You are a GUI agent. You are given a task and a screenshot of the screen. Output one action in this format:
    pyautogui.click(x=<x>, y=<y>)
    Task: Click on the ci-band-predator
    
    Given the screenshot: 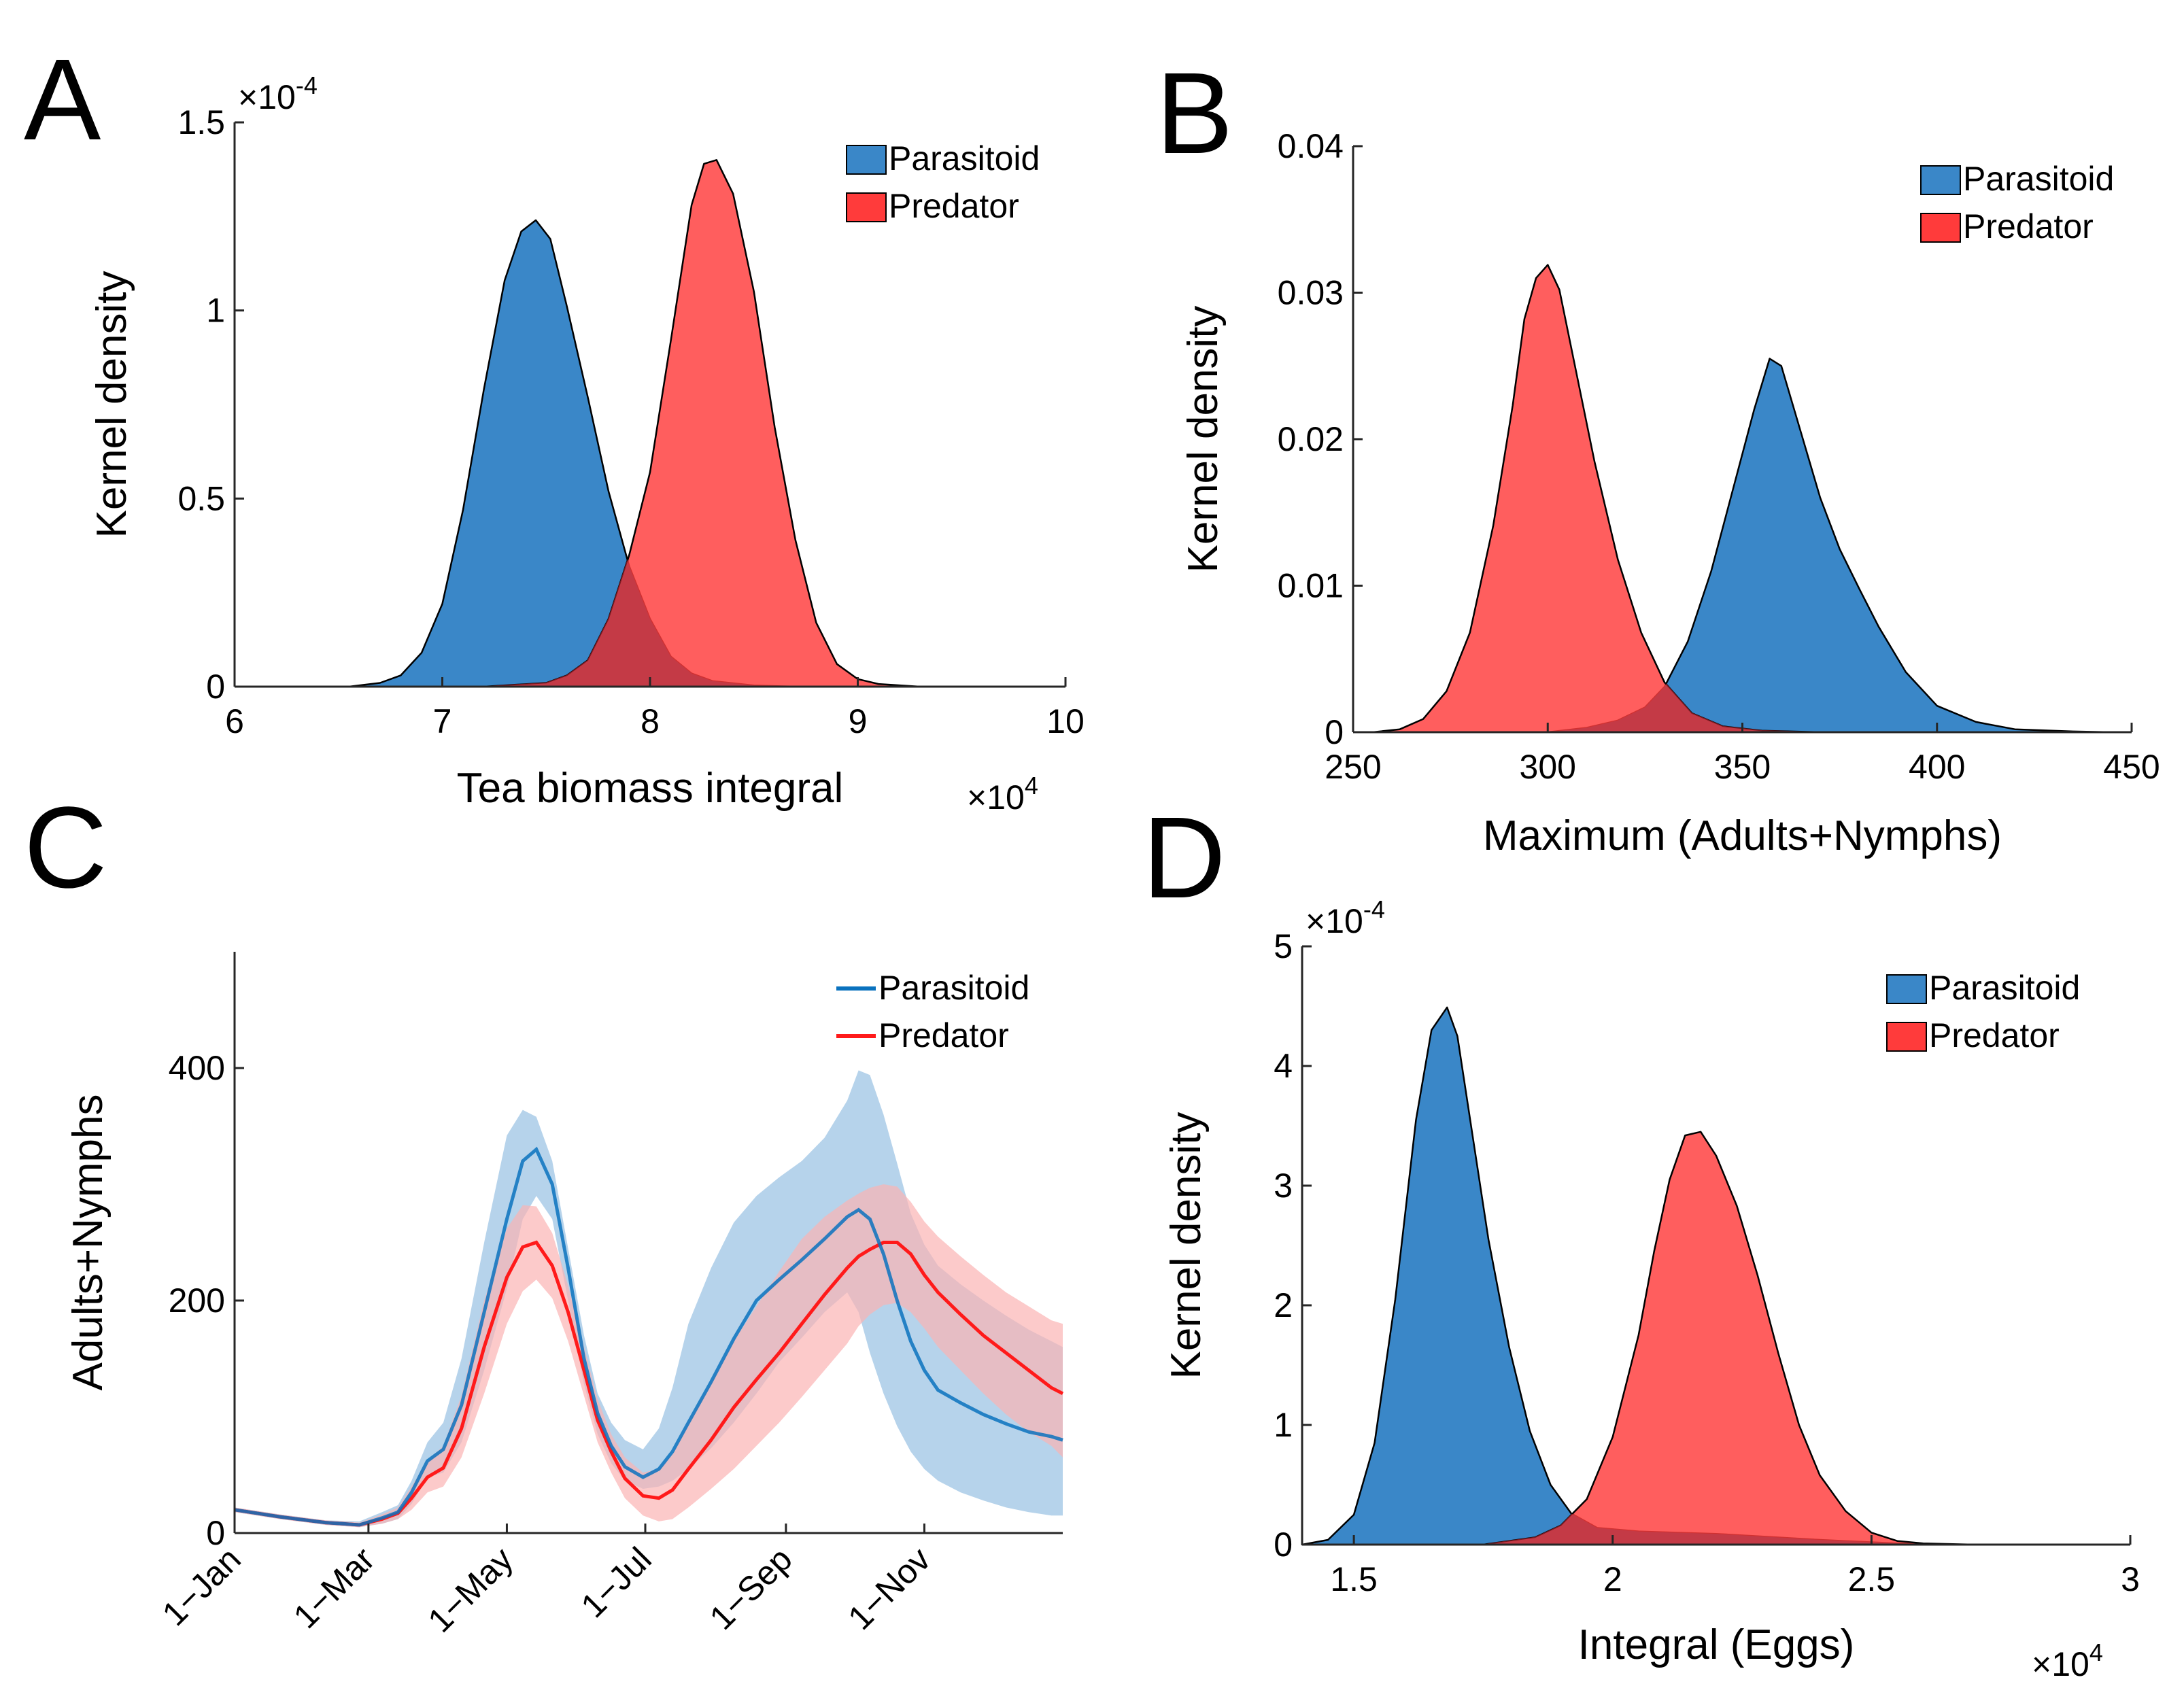 What is the action you would take?
    pyautogui.click(x=649, y=1356)
    